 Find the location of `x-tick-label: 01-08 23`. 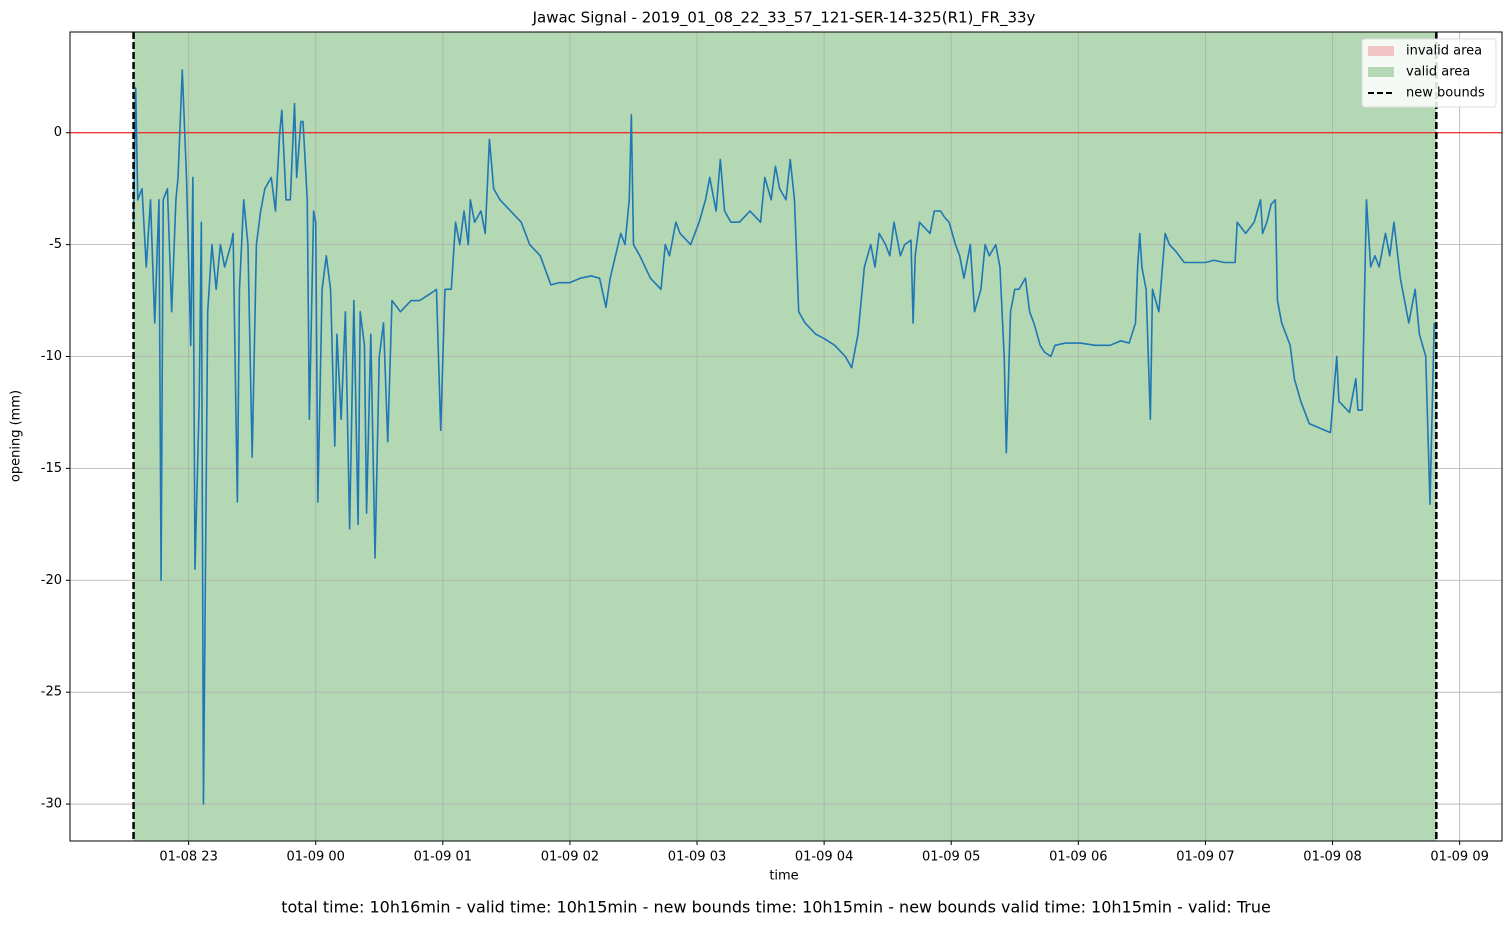

x-tick-label: 01-08 23 is located at coordinates (188, 857).